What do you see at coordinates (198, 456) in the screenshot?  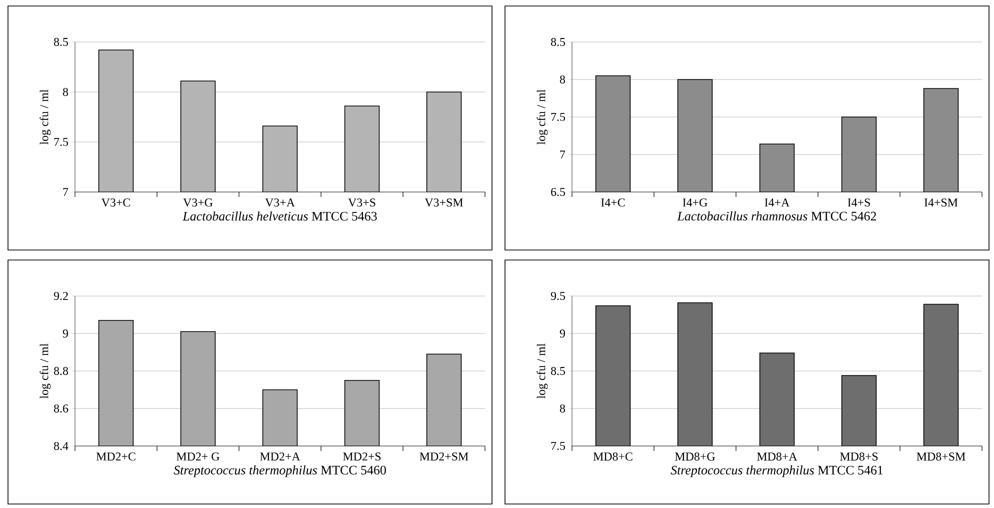 I see `x-tick-label: MD2+ G` at bounding box center [198, 456].